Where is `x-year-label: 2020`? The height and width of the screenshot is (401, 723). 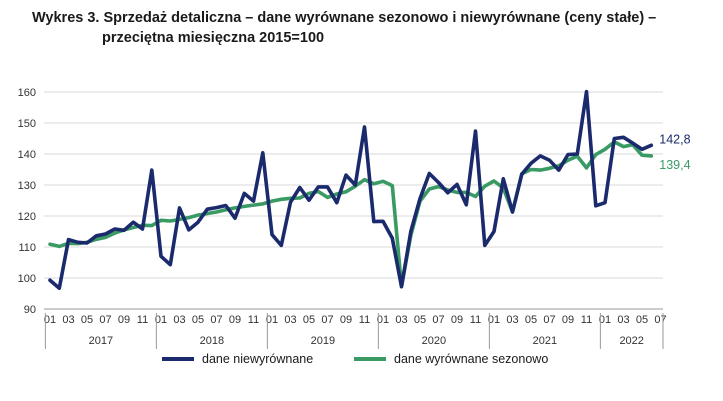 x-year-label: 2020 is located at coordinates (434, 341).